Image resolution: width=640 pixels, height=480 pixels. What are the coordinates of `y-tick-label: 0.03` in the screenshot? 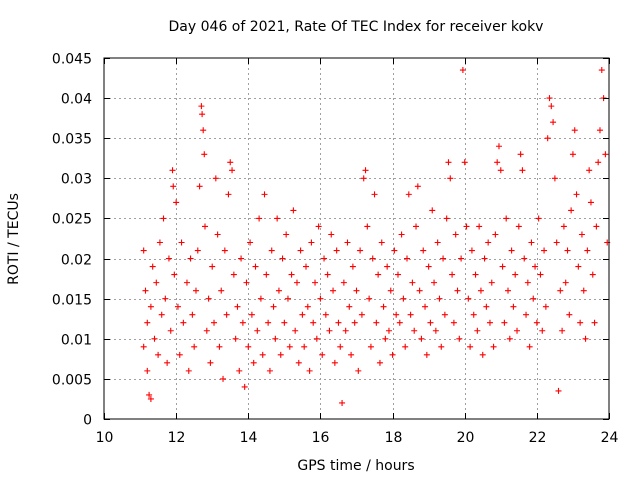 It's located at (76, 180).